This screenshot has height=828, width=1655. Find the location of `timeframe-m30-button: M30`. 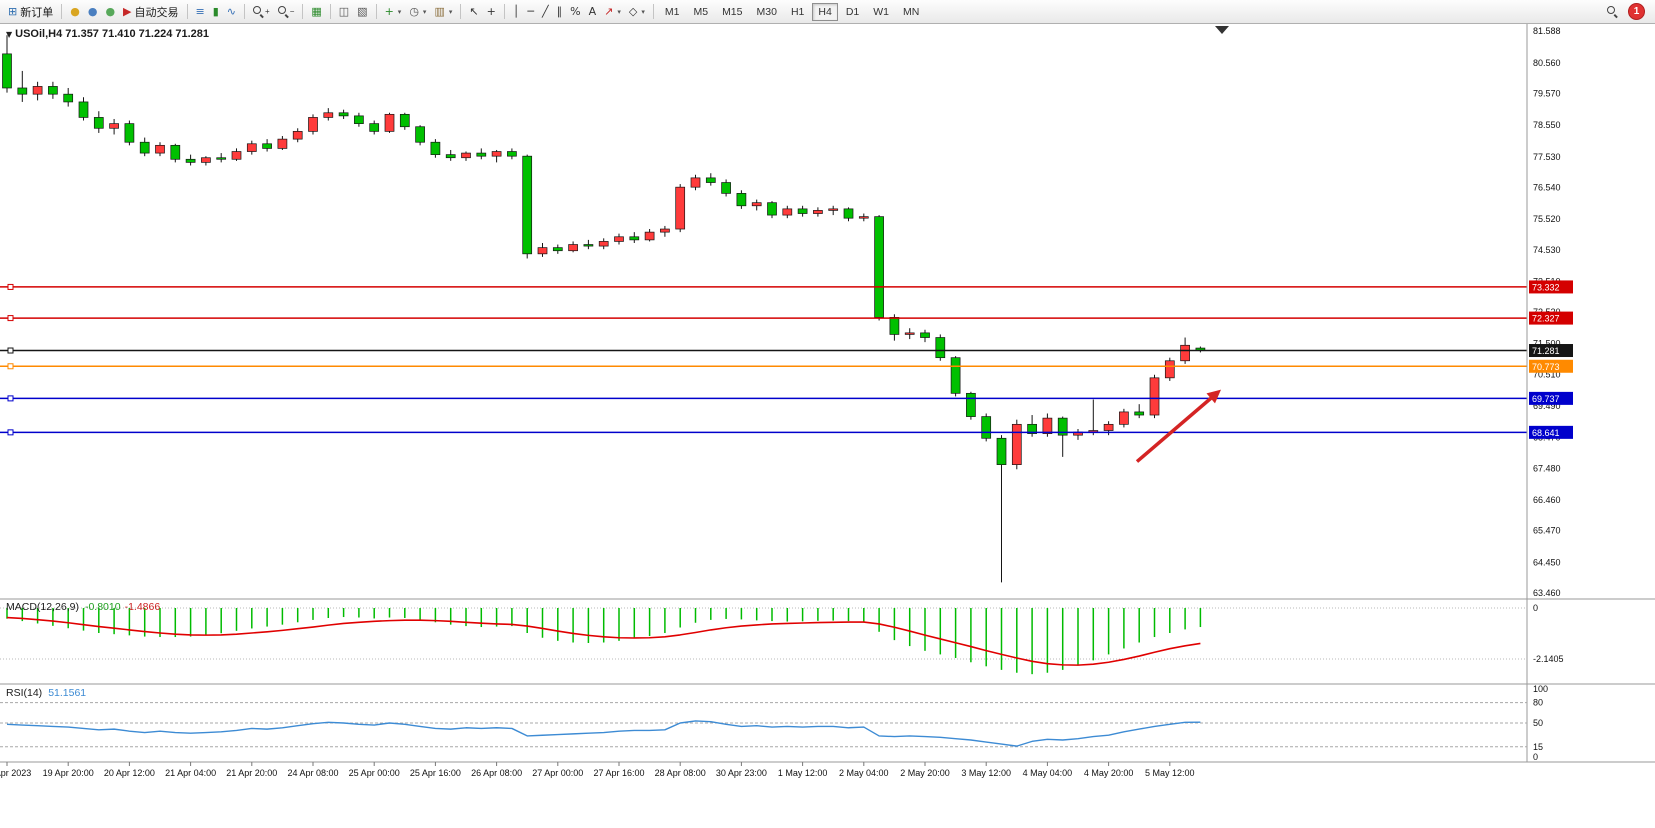

timeframe-m30-button: M30 is located at coordinates (766, 11).